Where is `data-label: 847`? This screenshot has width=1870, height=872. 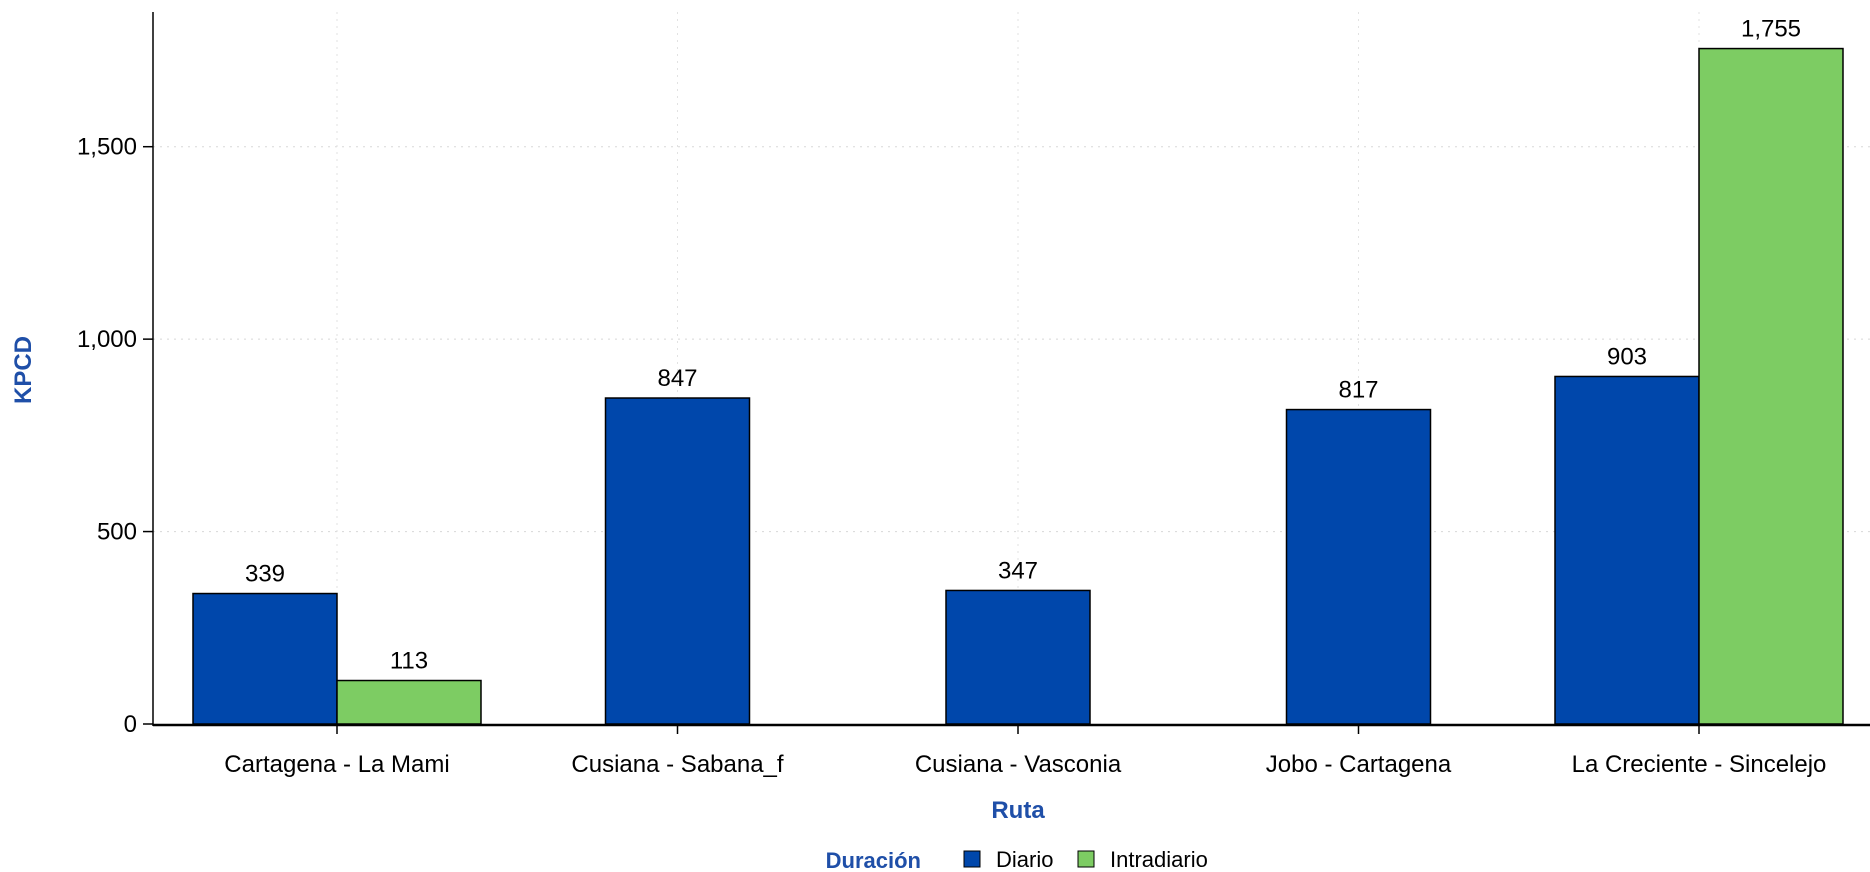 data-label: 847 is located at coordinates (677, 378).